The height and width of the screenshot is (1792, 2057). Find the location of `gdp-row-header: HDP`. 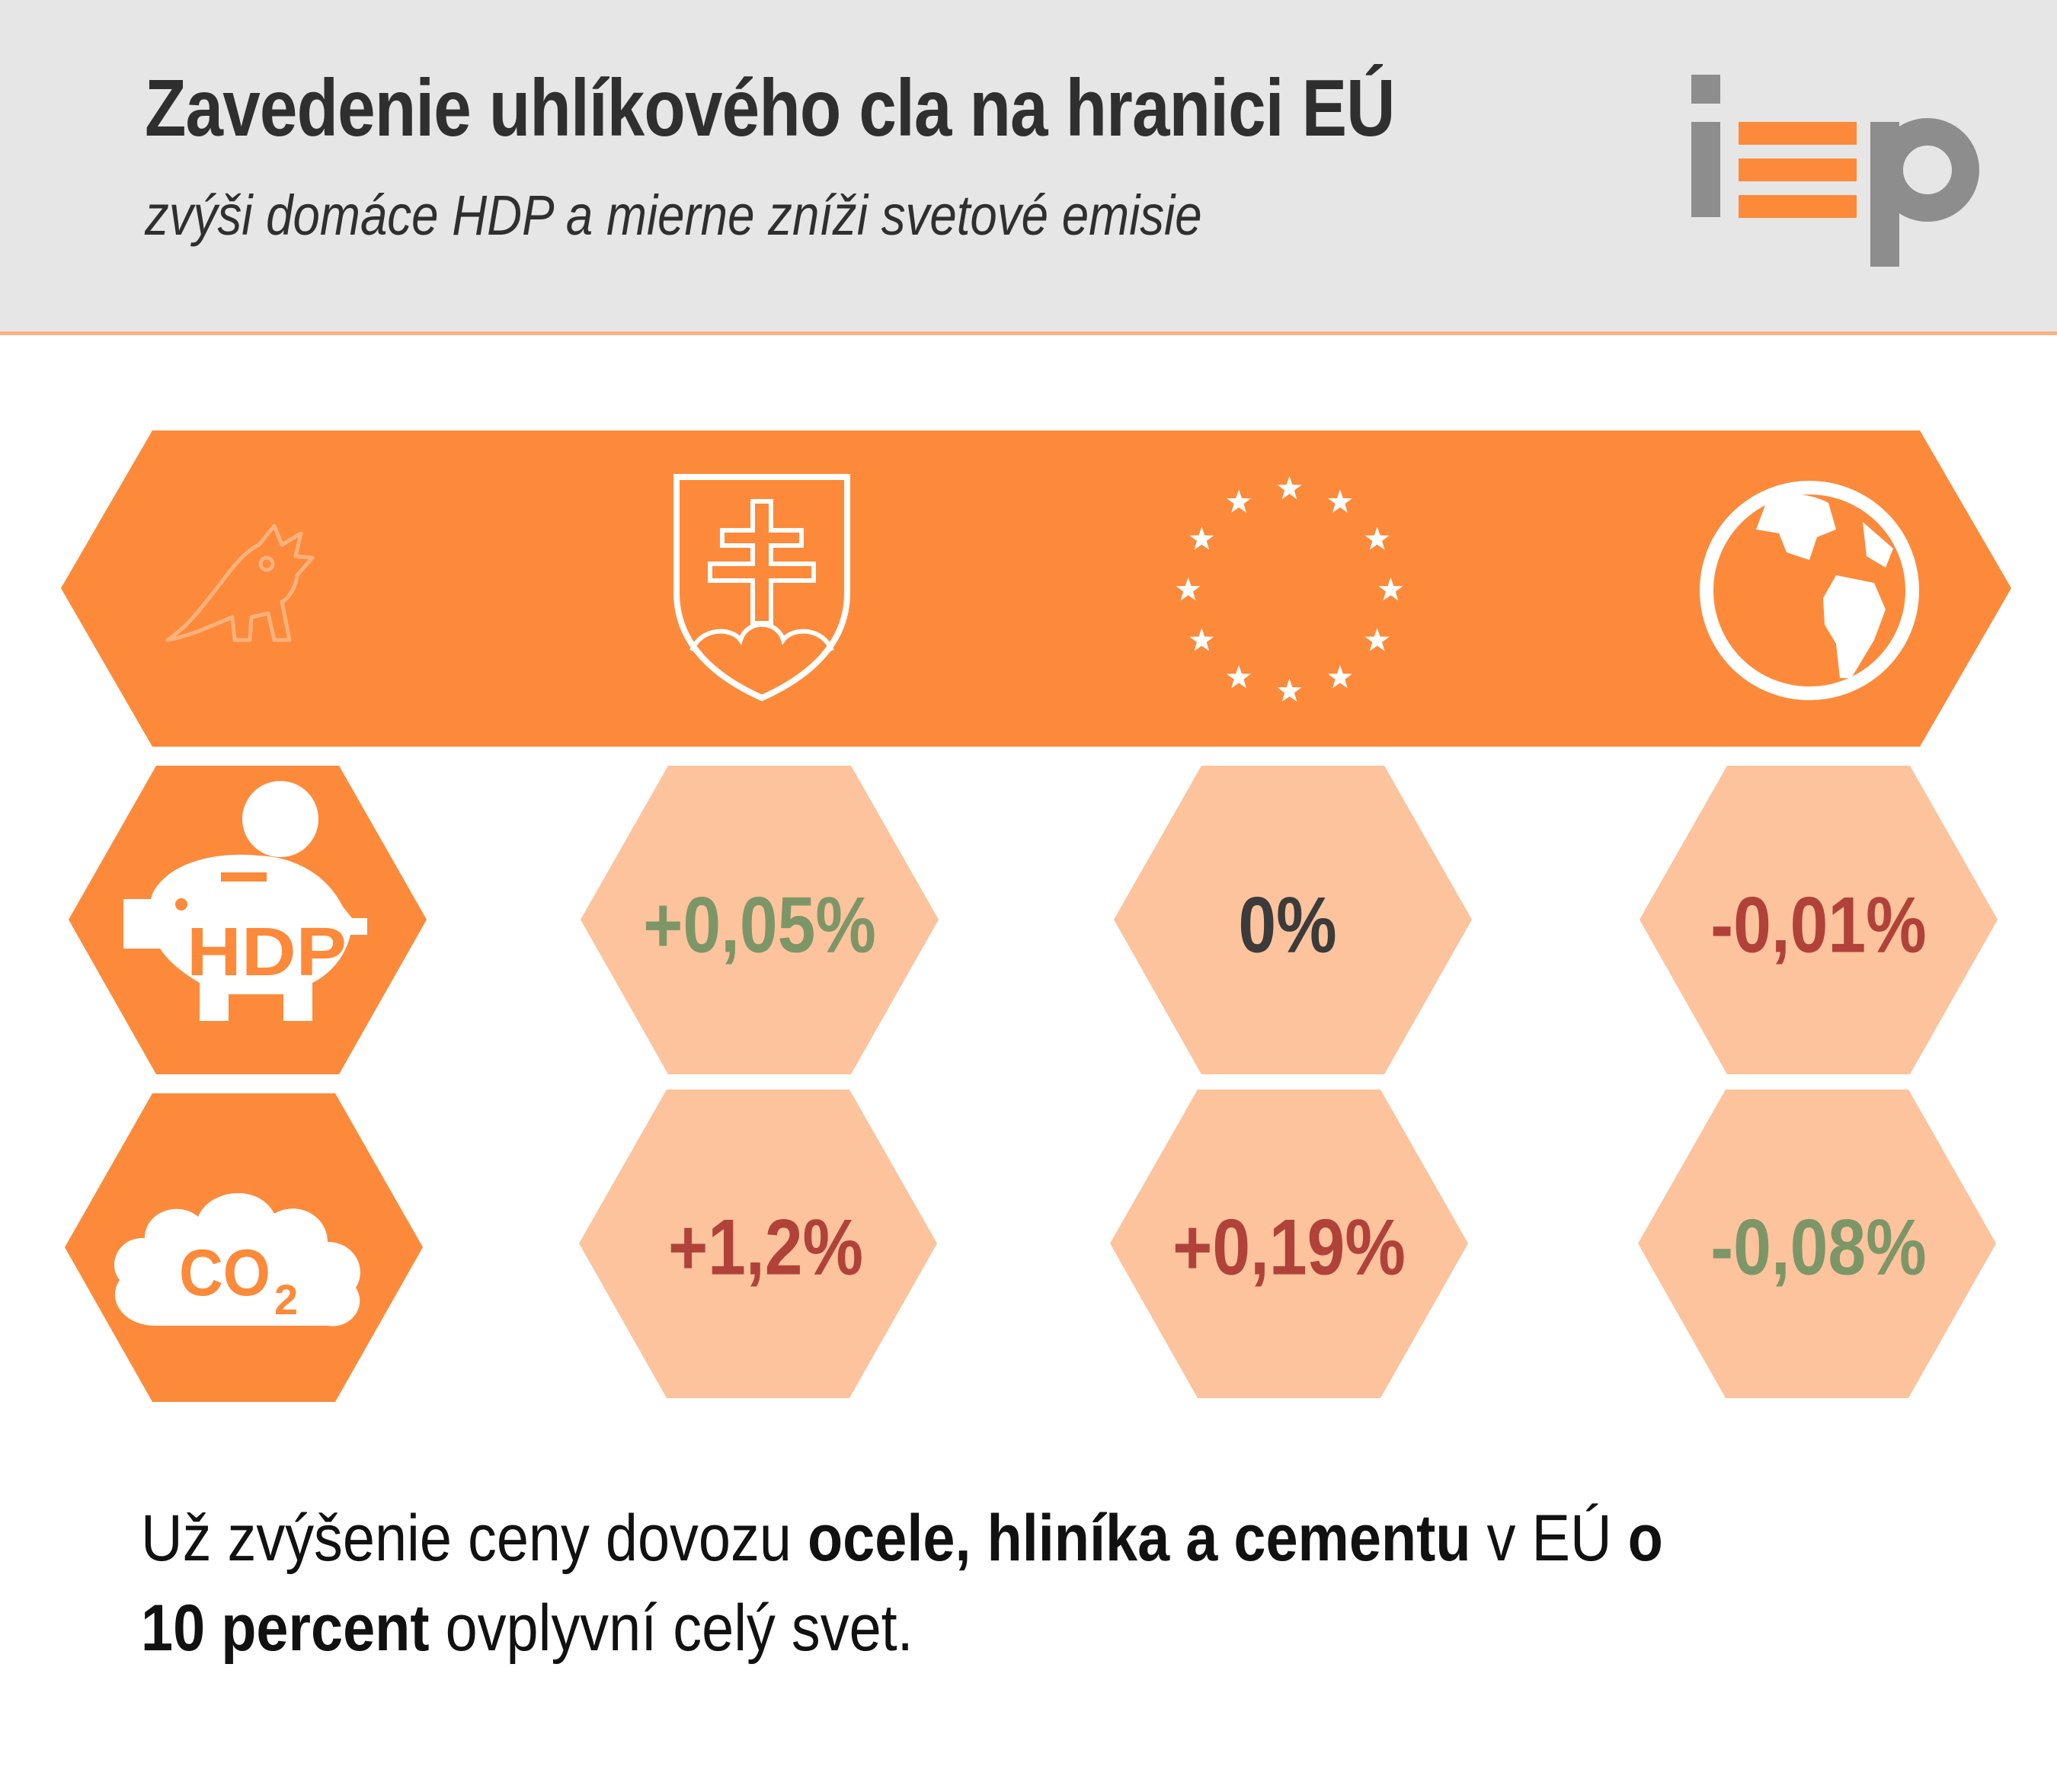

gdp-row-header: HDP is located at coordinates (248, 920).